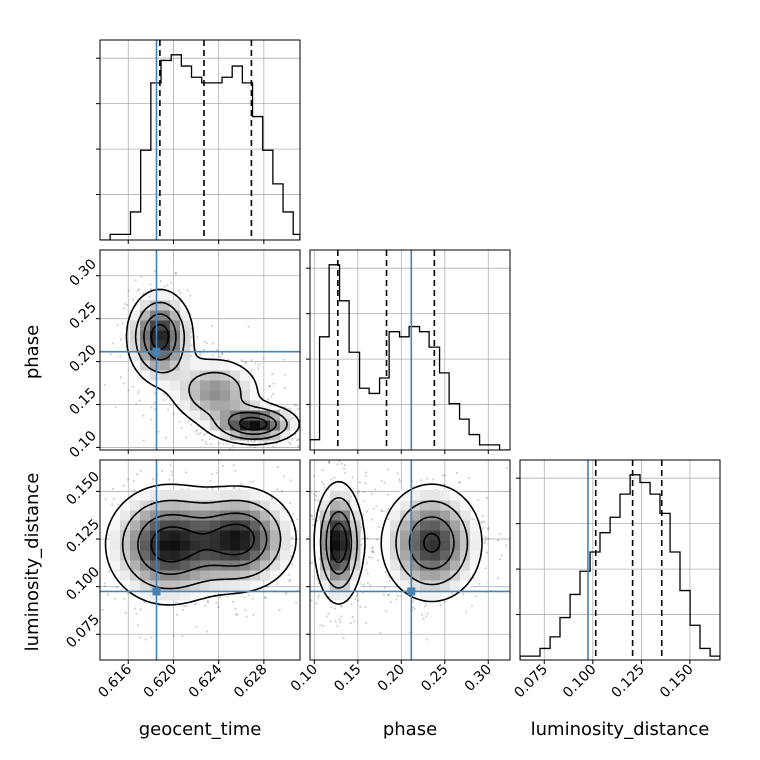  I want to click on y-tick-label: 0.20, so click(82, 358).